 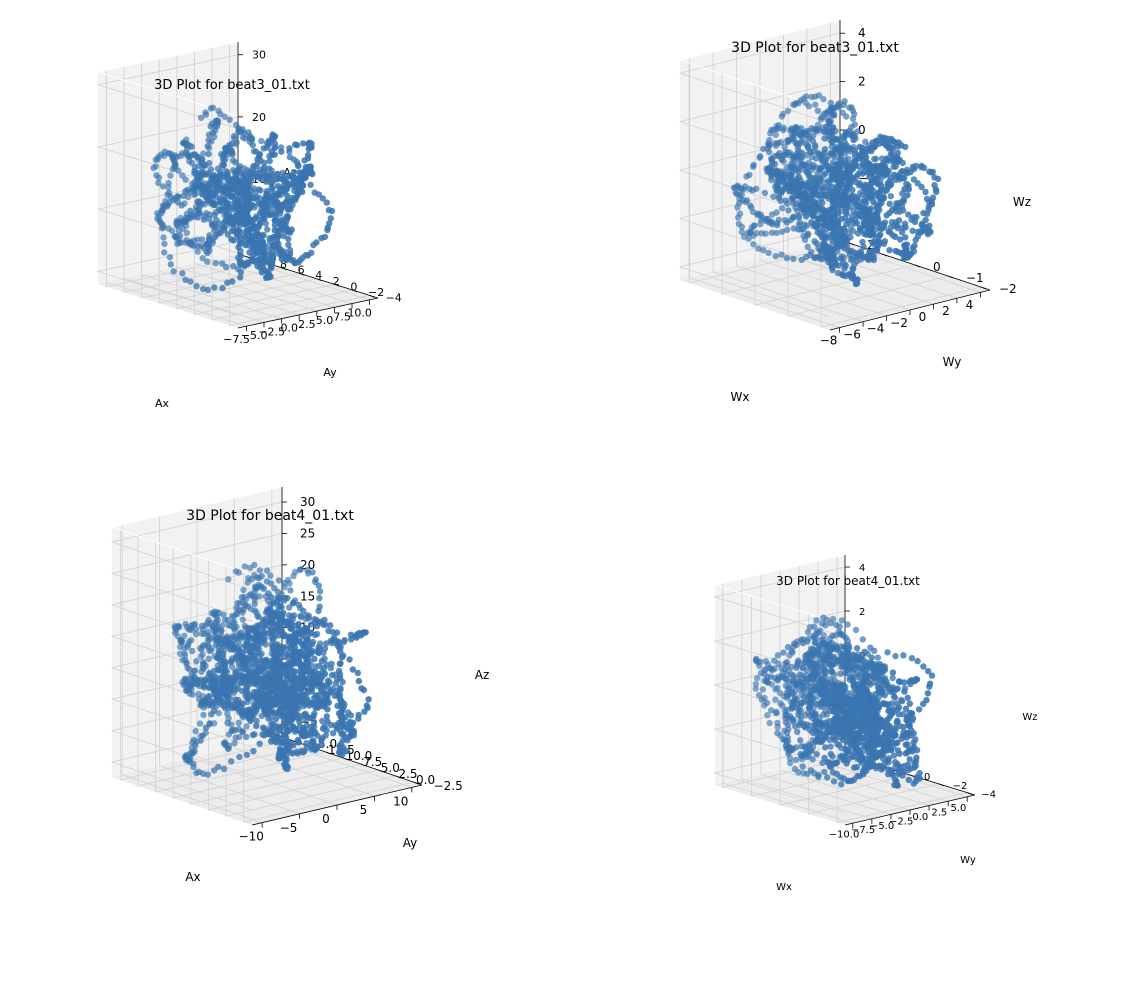 I want to click on y-tick-label: −2, so click(x=376, y=292).